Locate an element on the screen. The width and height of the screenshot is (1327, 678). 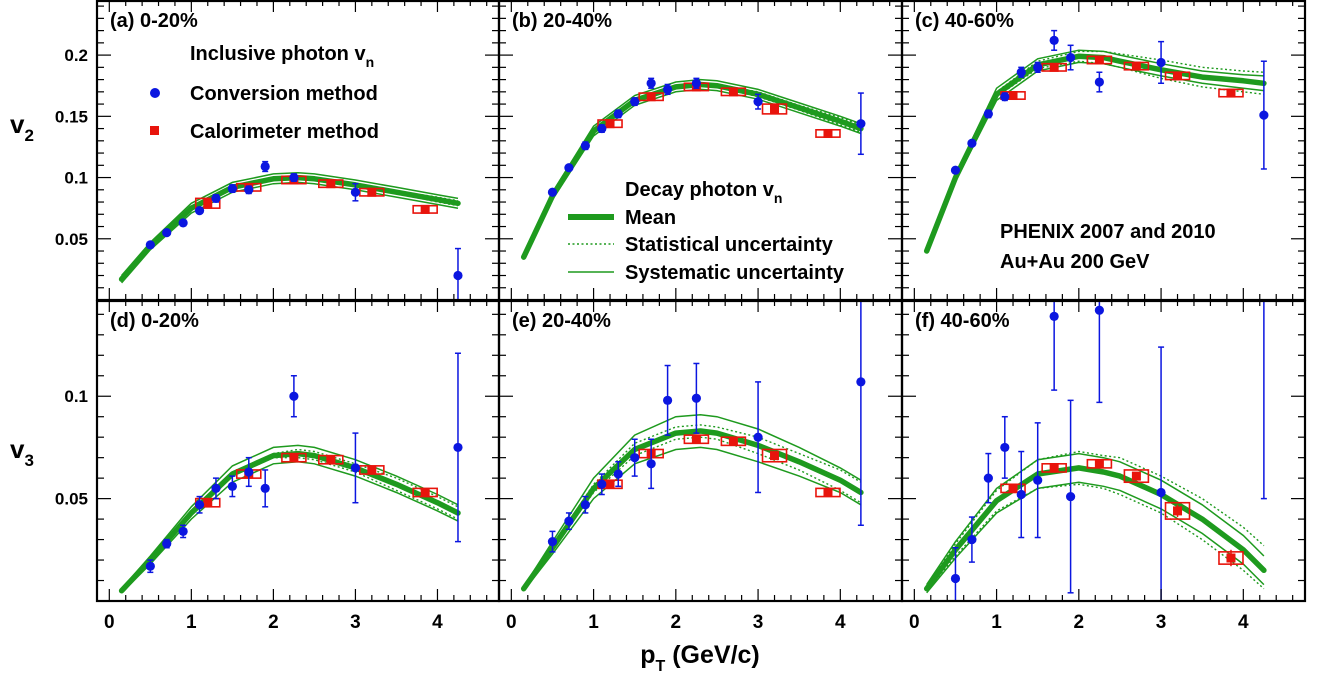
panel-d-plot-area is located at coordinates (290, 473).